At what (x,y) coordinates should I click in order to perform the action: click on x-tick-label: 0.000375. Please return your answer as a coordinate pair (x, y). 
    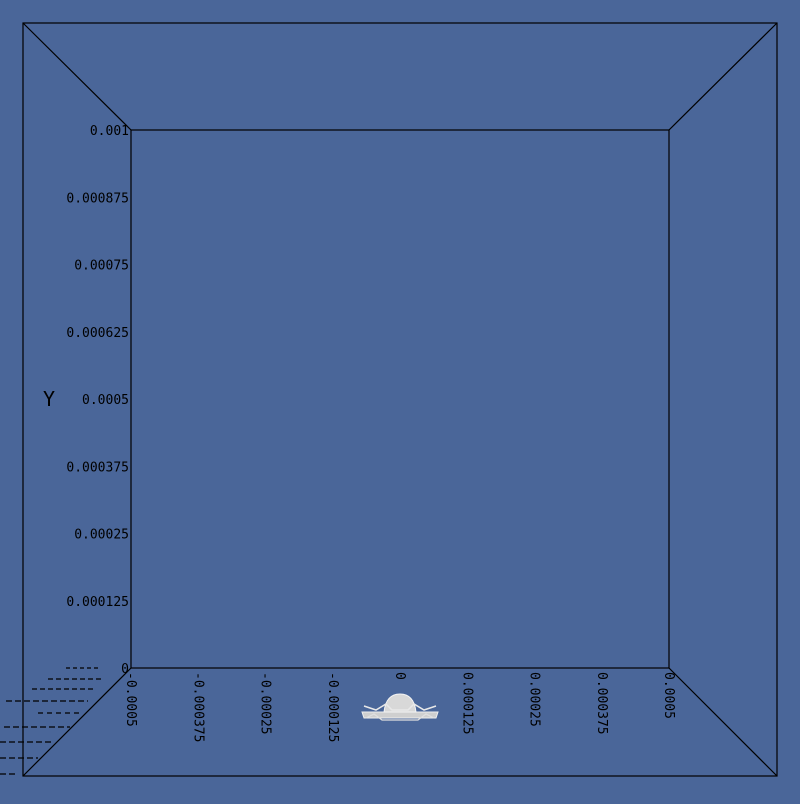
    Looking at the image, I should click on (601, 703).